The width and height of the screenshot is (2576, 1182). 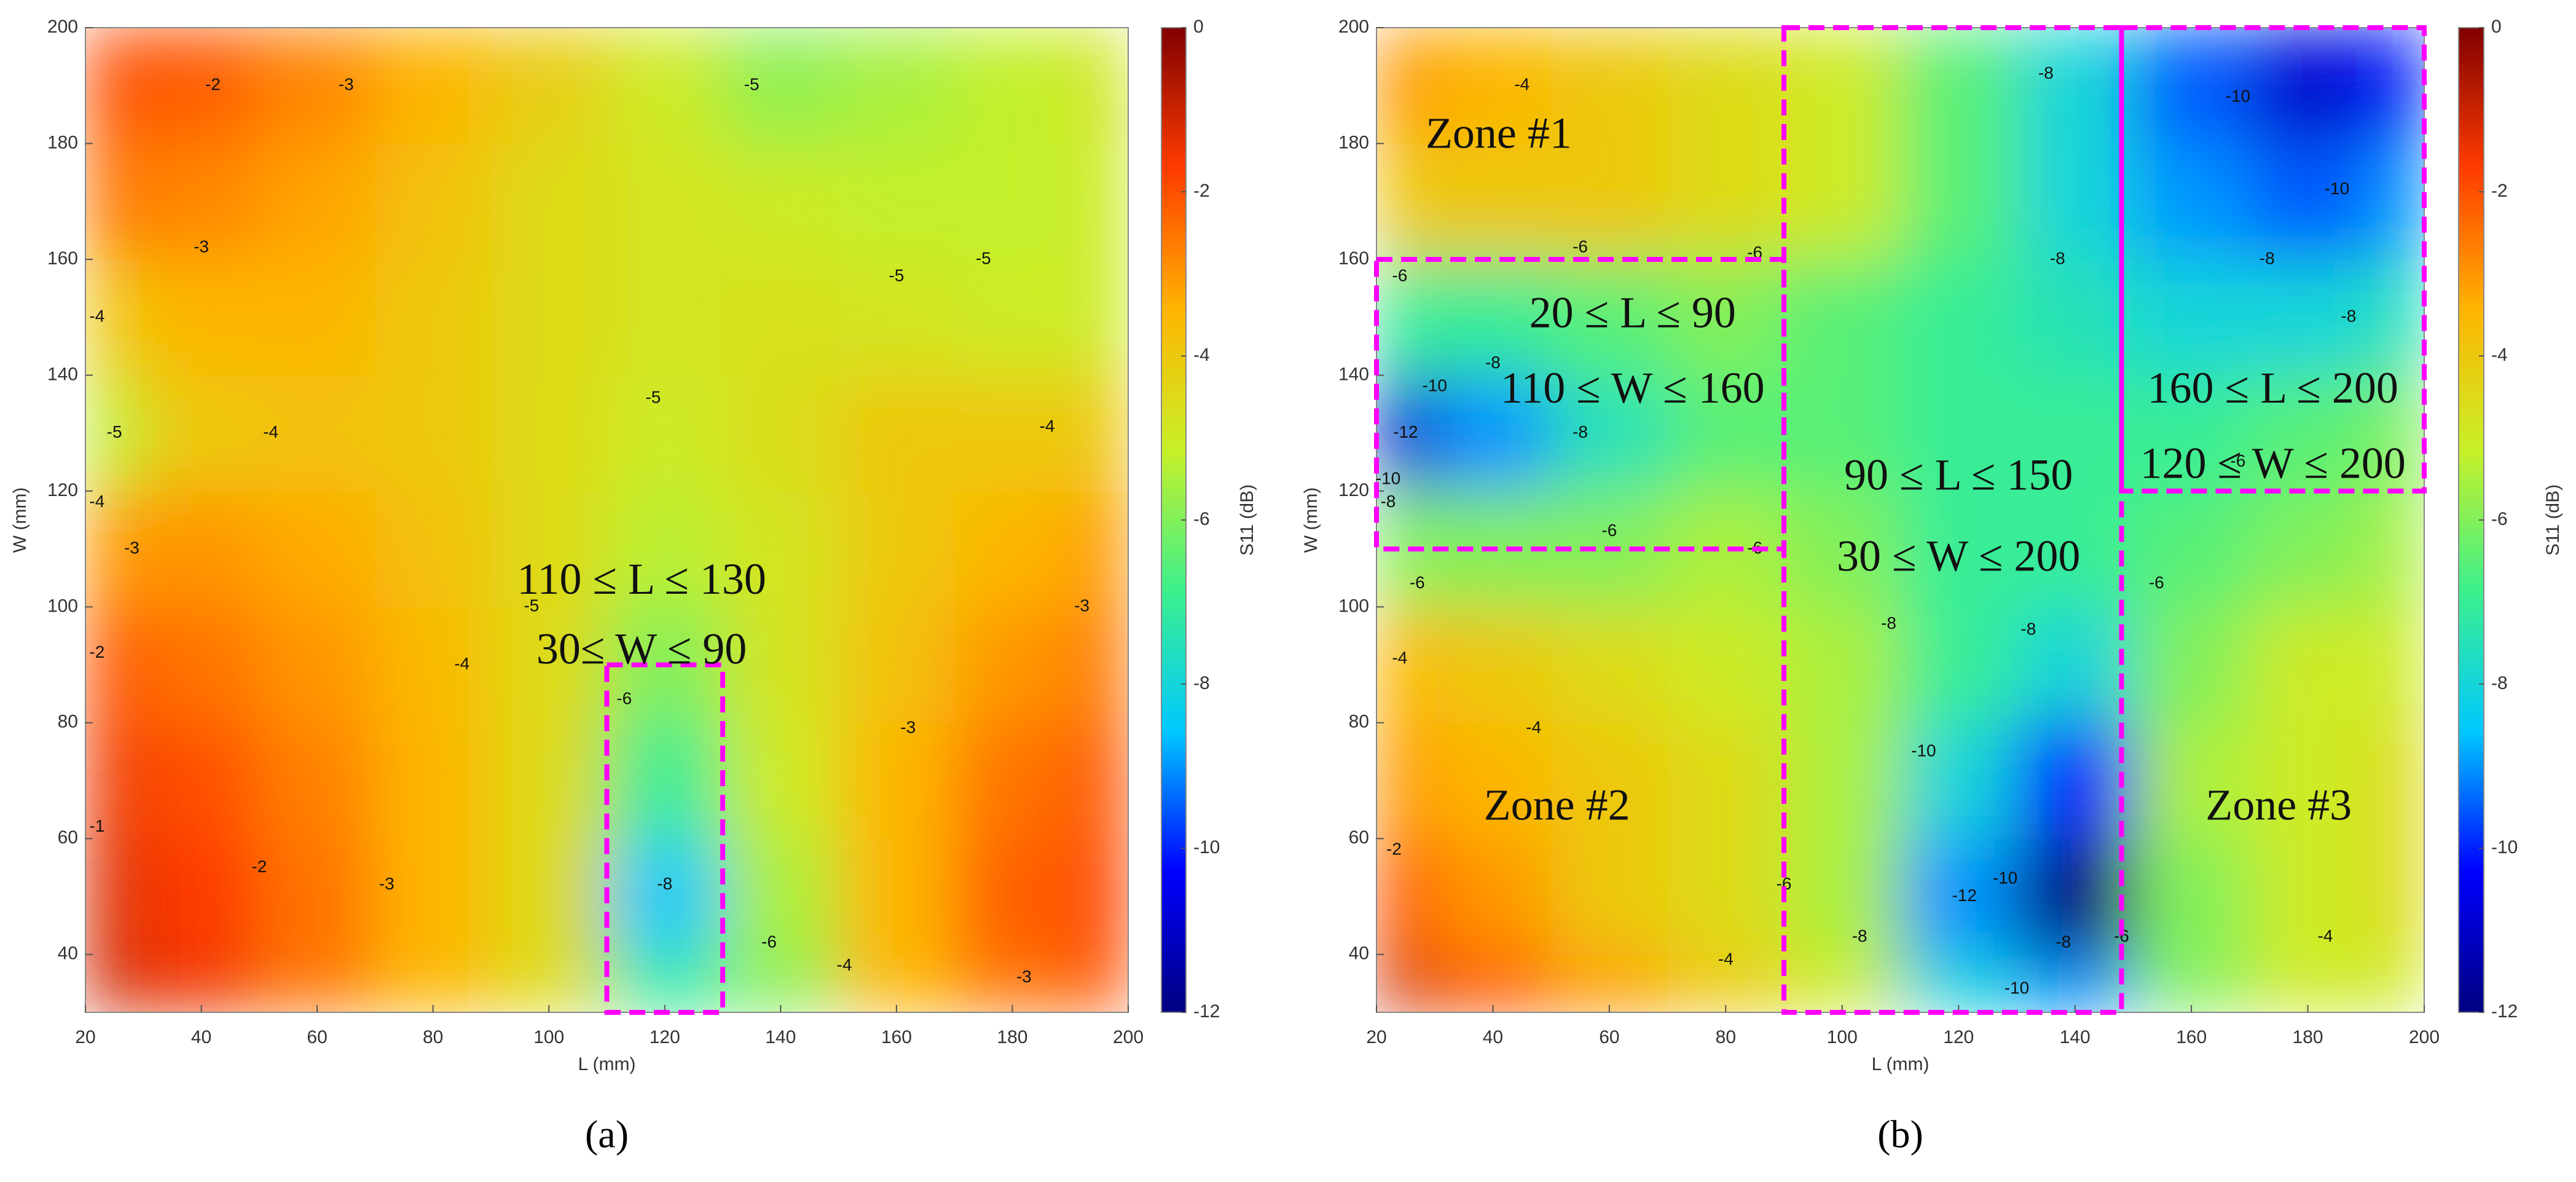 I want to click on y-tick-label: 80, so click(x=68, y=722).